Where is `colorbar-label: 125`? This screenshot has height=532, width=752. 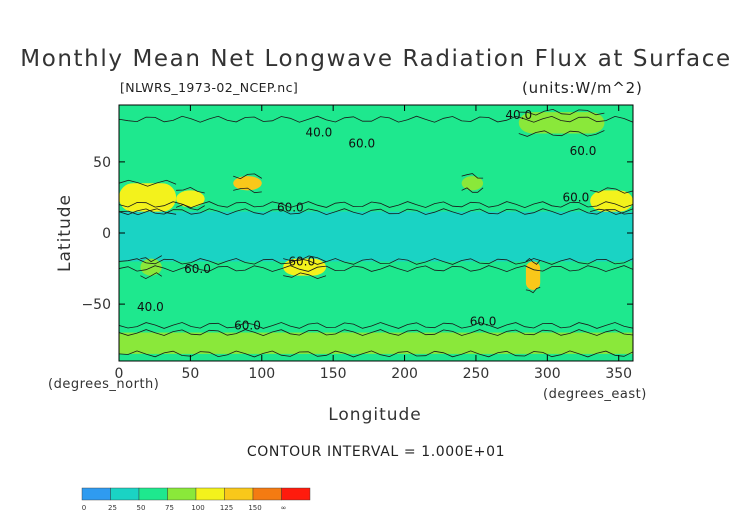 colorbar-label: 125 is located at coordinates (226, 508).